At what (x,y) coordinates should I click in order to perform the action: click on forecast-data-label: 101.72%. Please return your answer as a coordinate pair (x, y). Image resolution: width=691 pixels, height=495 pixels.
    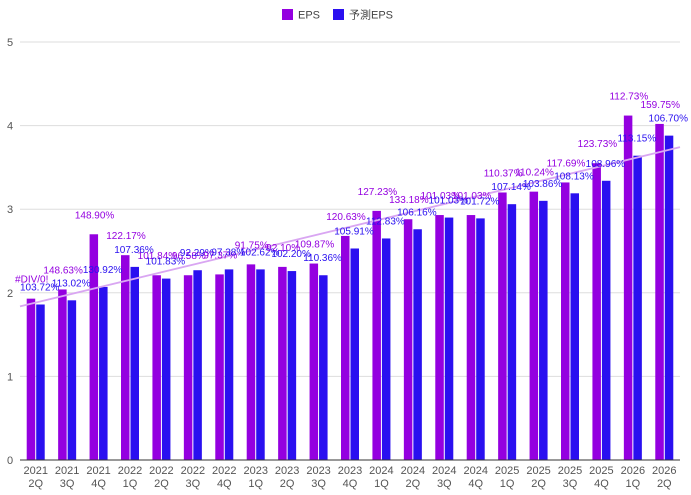
    Looking at the image, I should click on (480, 201).